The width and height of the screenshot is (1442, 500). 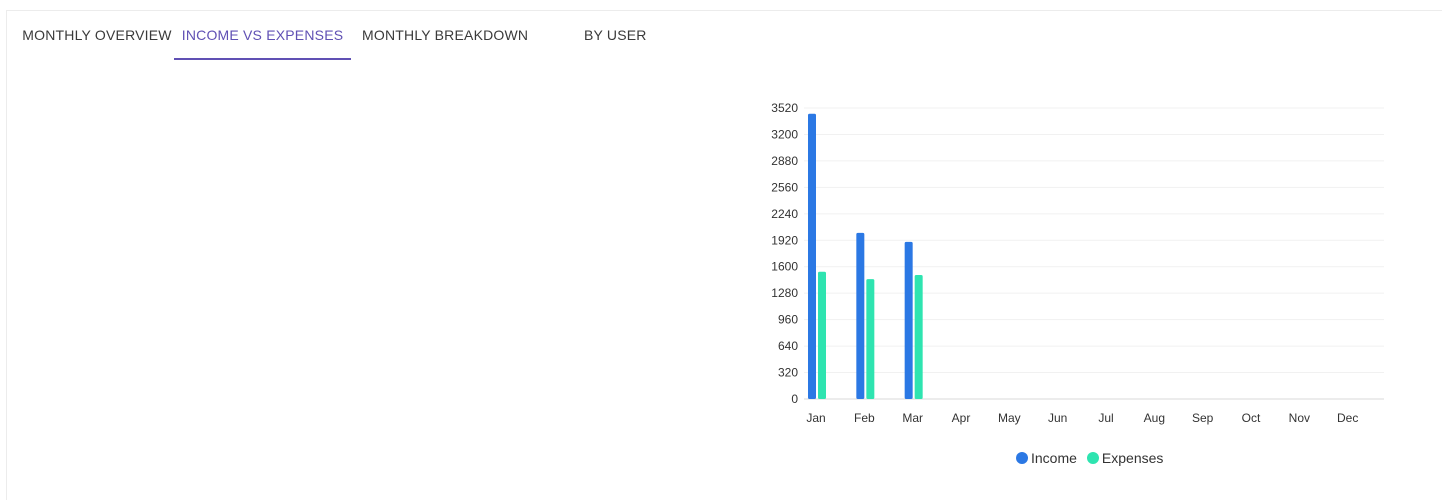 What do you see at coordinates (864, 418) in the screenshot?
I see `x-tick-label: Feb` at bounding box center [864, 418].